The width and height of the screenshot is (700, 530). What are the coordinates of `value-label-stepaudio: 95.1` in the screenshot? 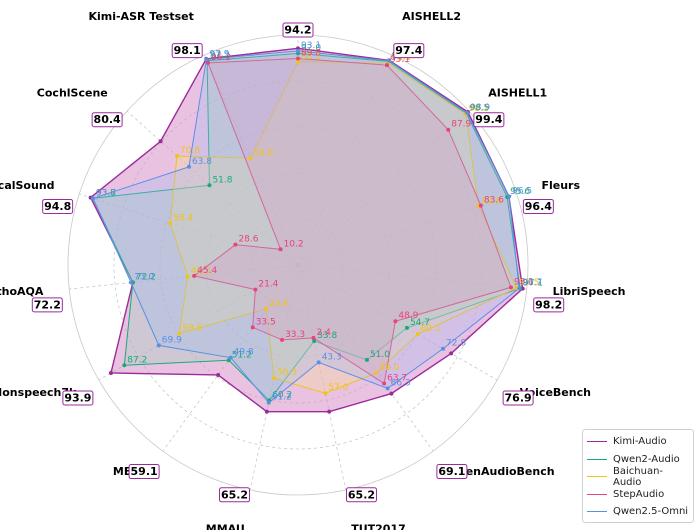 It's located at (400, 60).